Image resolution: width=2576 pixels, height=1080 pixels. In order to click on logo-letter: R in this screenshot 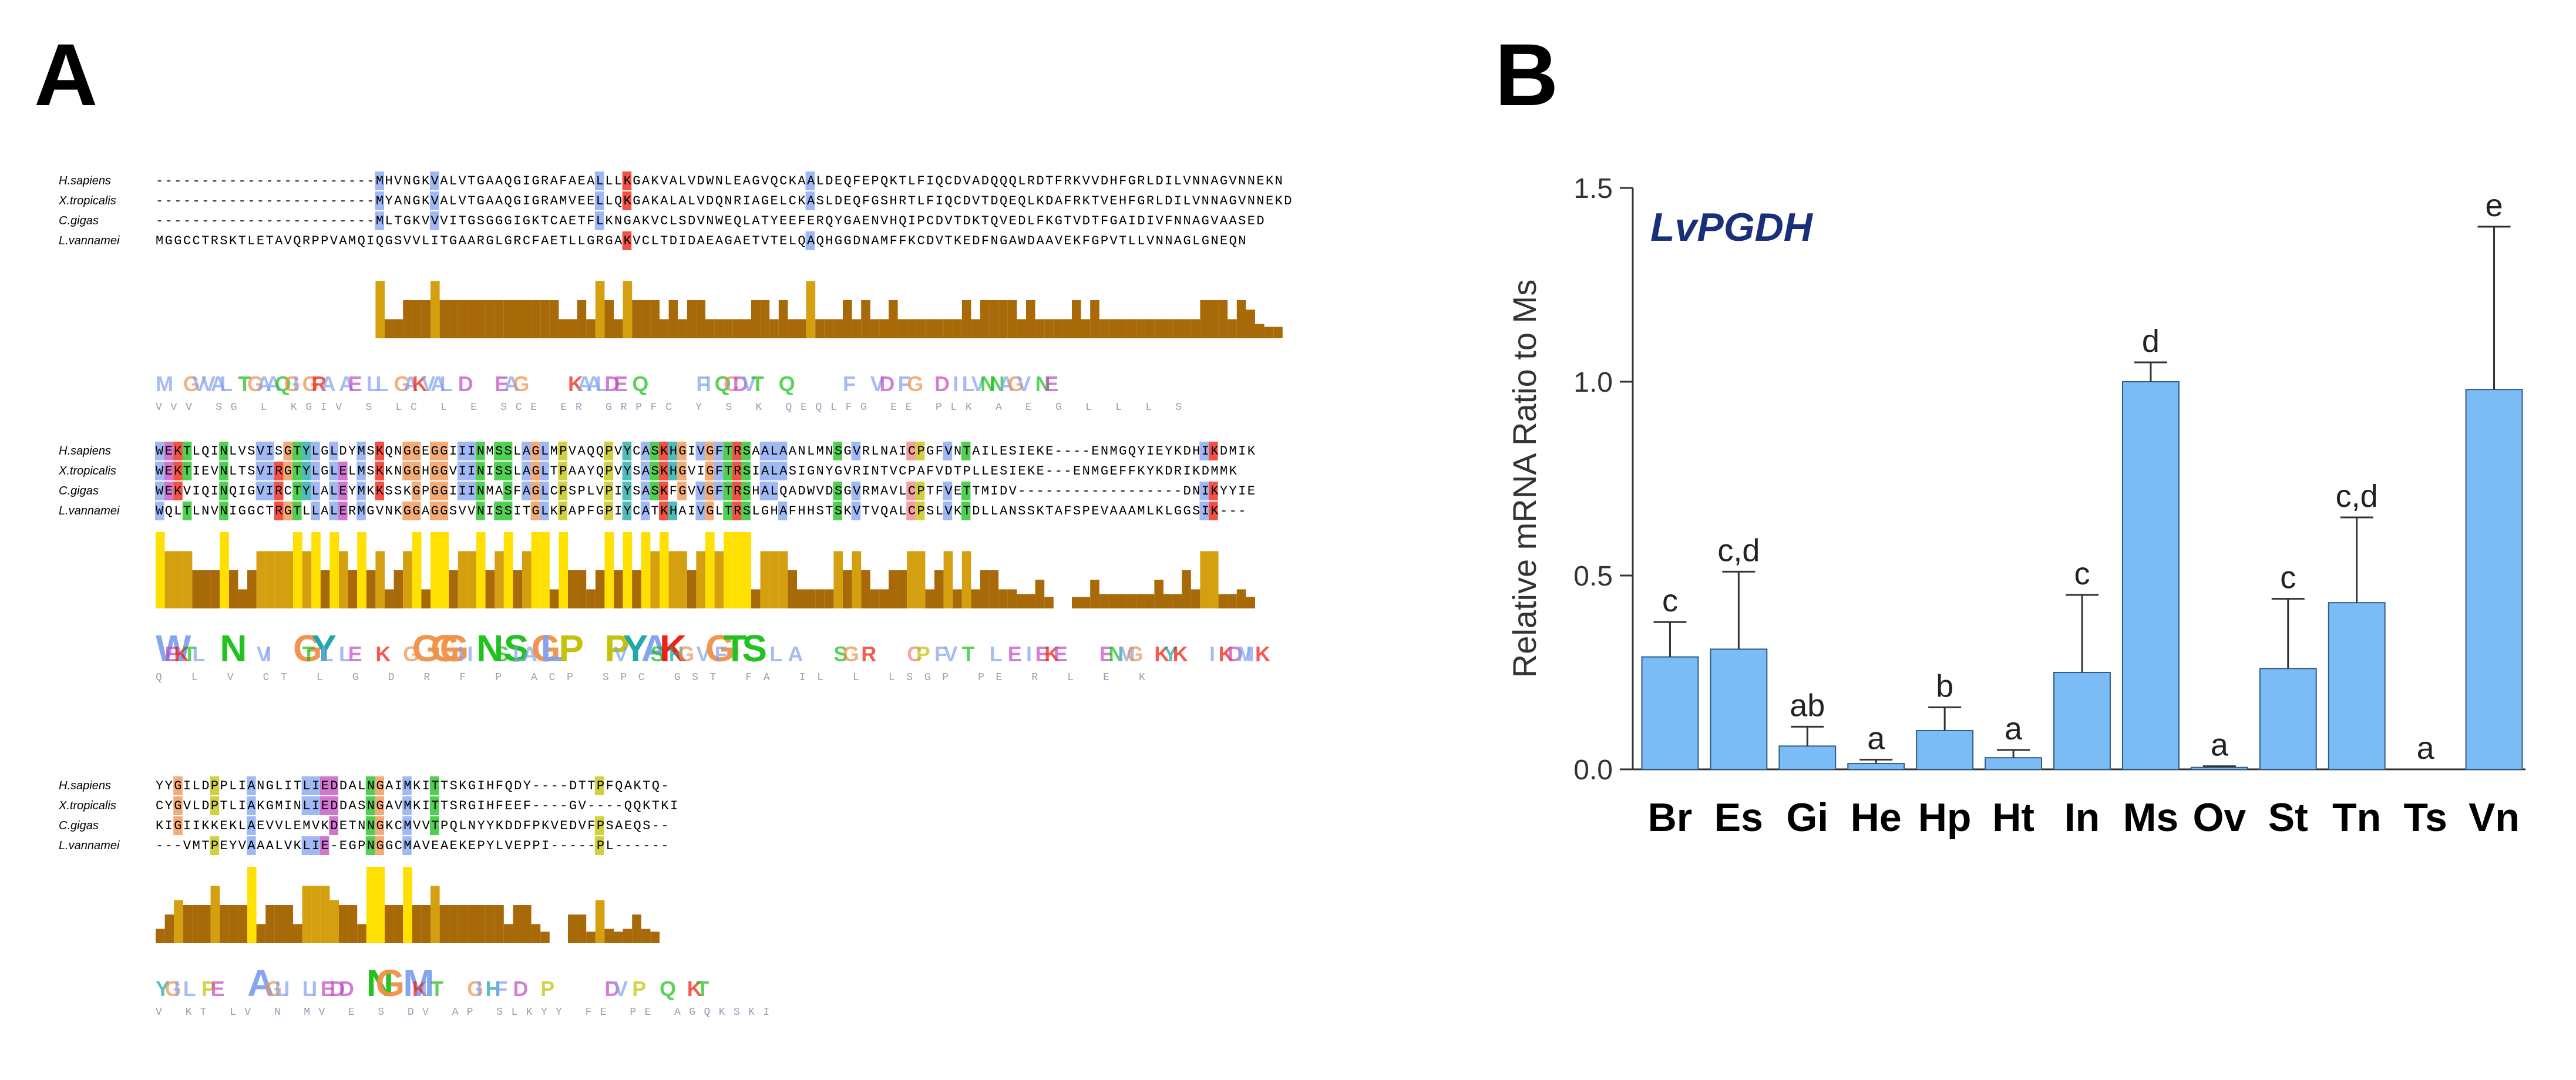, I will do `click(319, 384)`.